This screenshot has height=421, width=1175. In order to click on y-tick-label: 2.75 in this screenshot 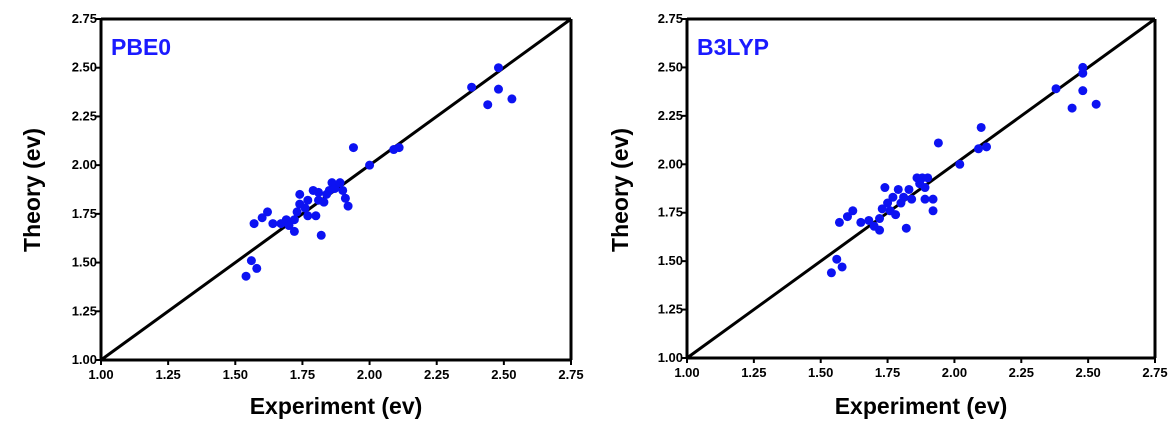, I will do `click(670, 18)`.